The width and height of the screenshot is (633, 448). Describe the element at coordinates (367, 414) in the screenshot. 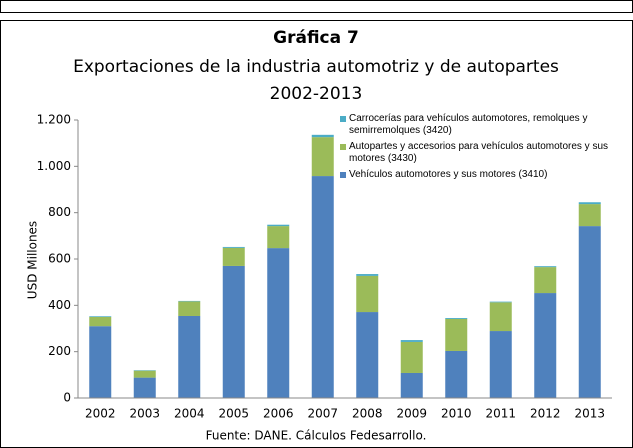

I see `x-tick-label: 2008` at that location.